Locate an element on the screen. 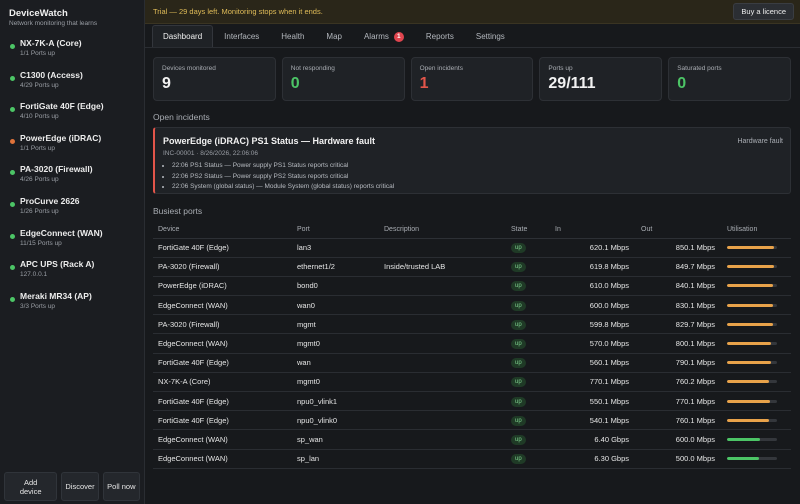 The width and height of the screenshot is (800, 504). add-device-button: Add device is located at coordinates (31, 486).